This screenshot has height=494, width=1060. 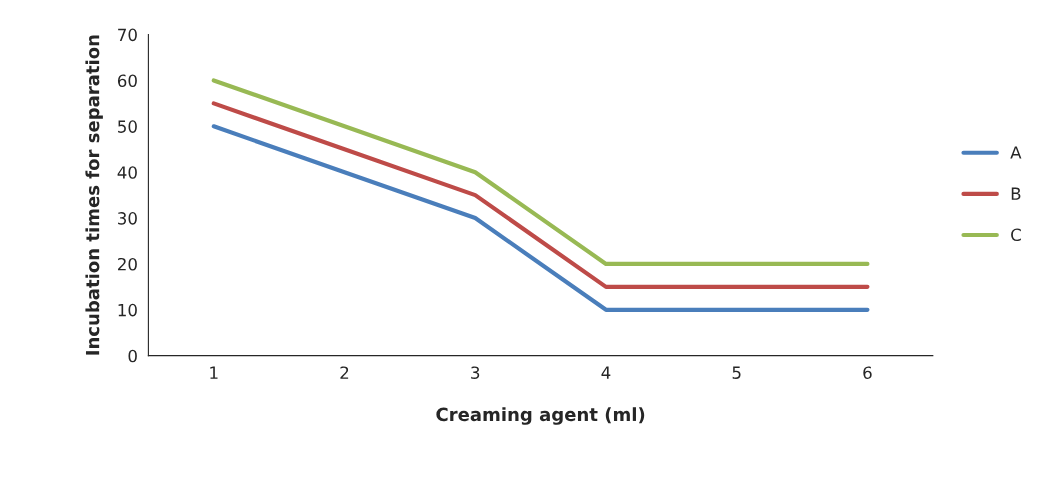 What do you see at coordinates (94, 195) in the screenshot?
I see `y-axis-title: Incubation times for separation` at bounding box center [94, 195].